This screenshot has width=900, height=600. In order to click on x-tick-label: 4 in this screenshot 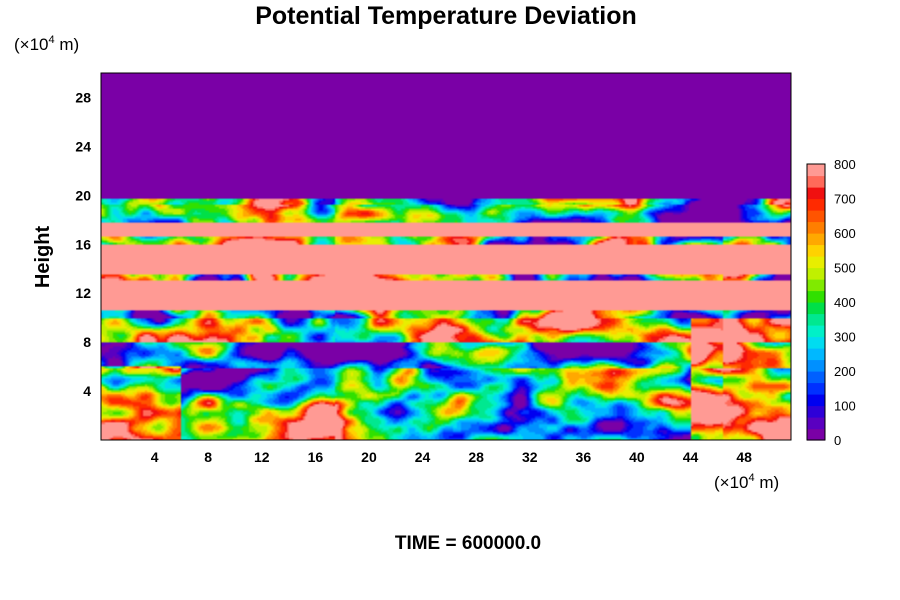, I will do `click(155, 457)`.